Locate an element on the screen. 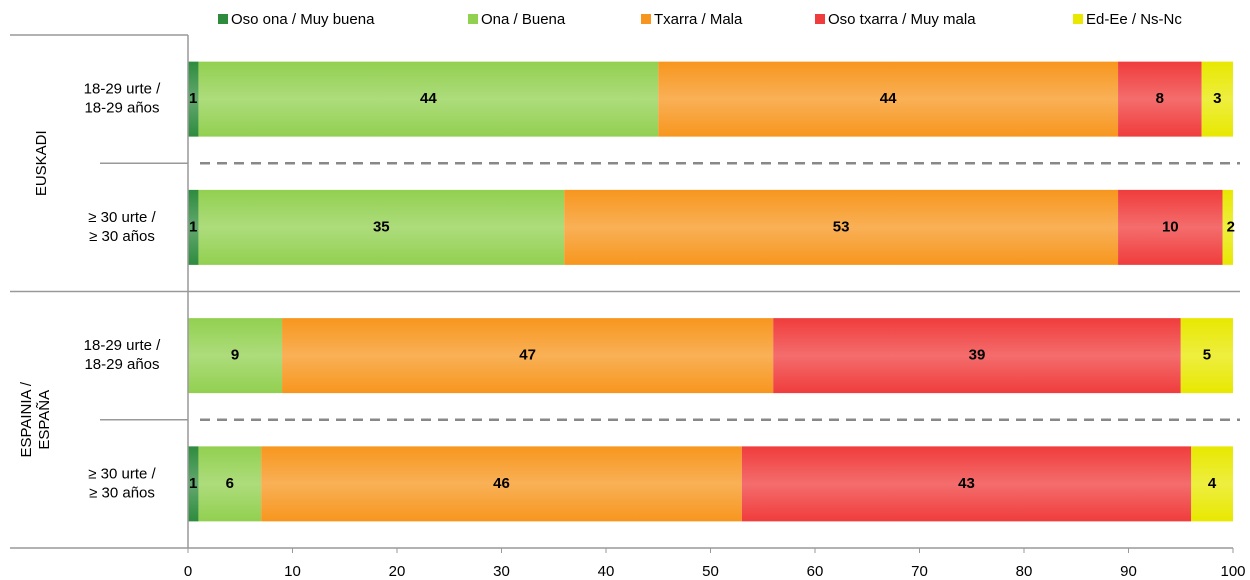 Image resolution: width=1250 pixels, height=580 pixels. x-tick-label: 40 is located at coordinates (606, 571).